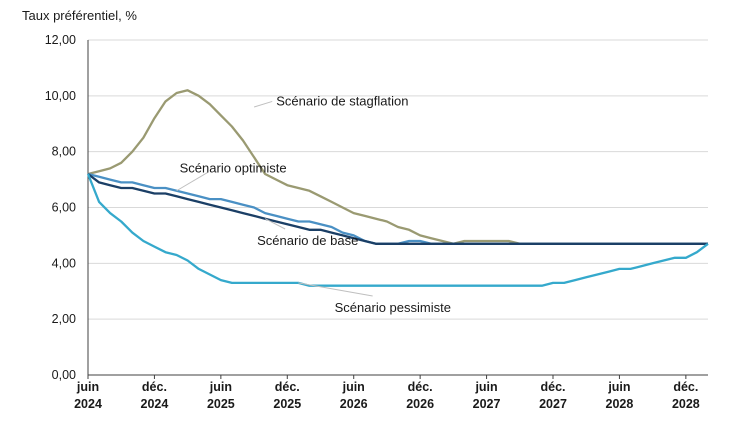 This screenshot has height=427, width=750. Describe the element at coordinates (64, 152) in the screenshot. I see `y-tick-label: 8,00` at that location.